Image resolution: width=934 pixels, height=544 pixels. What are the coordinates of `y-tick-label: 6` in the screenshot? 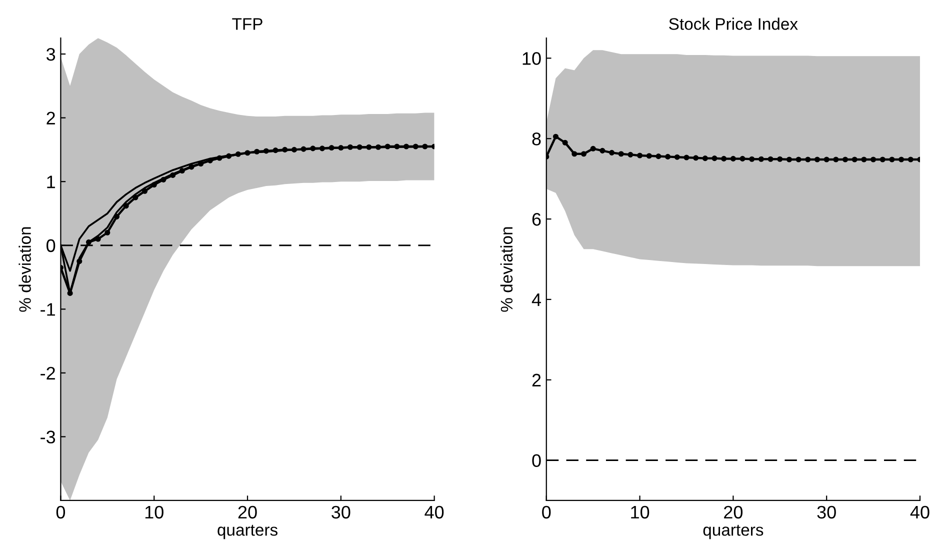 It's located at (536, 219).